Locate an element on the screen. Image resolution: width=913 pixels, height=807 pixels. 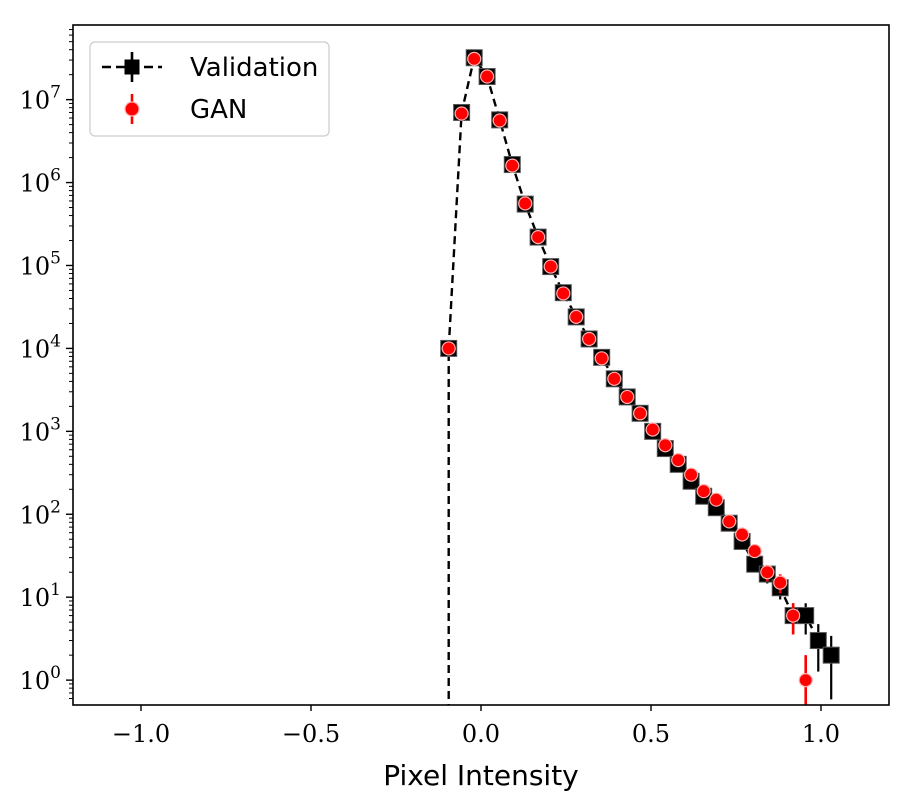
y-tick-exponent: 6 is located at coordinates (55, 176).